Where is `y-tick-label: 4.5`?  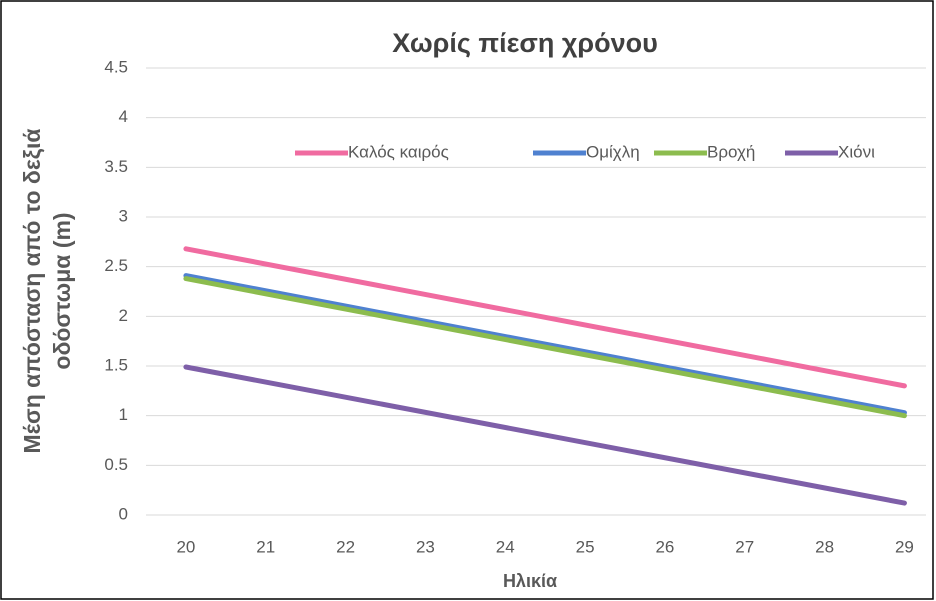 y-tick-label: 4.5 is located at coordinates (116, 66).